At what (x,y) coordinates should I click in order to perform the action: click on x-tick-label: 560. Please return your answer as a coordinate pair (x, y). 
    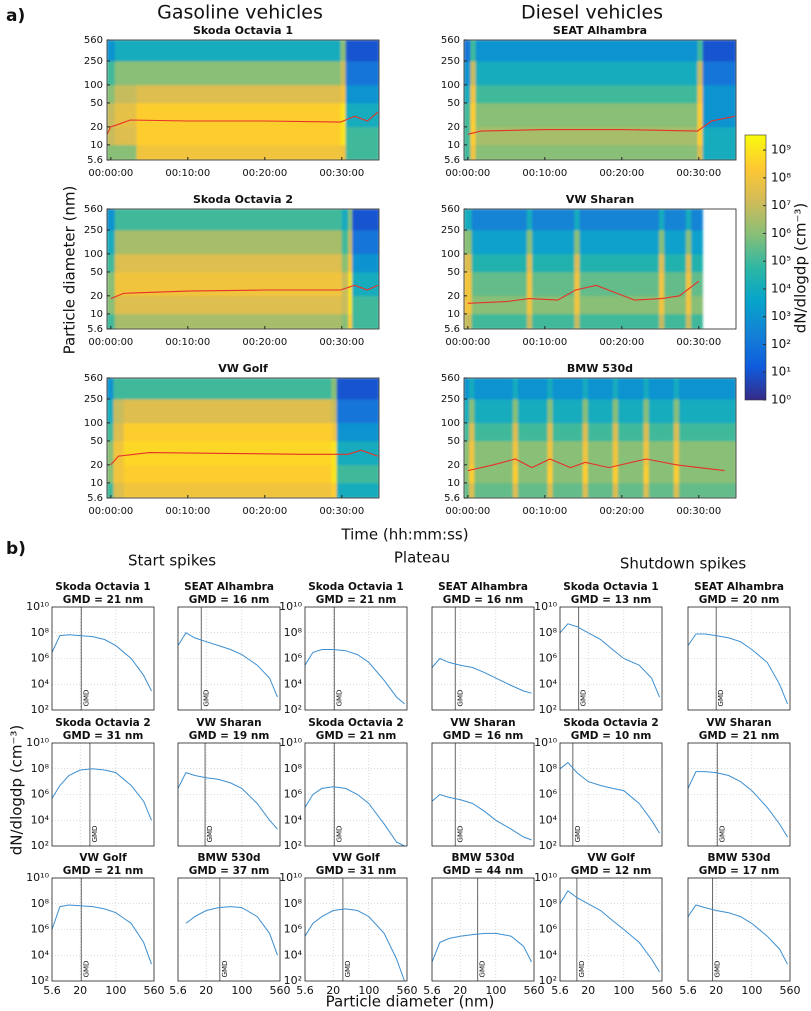
    Looking at the image, I should click on (280, 990).